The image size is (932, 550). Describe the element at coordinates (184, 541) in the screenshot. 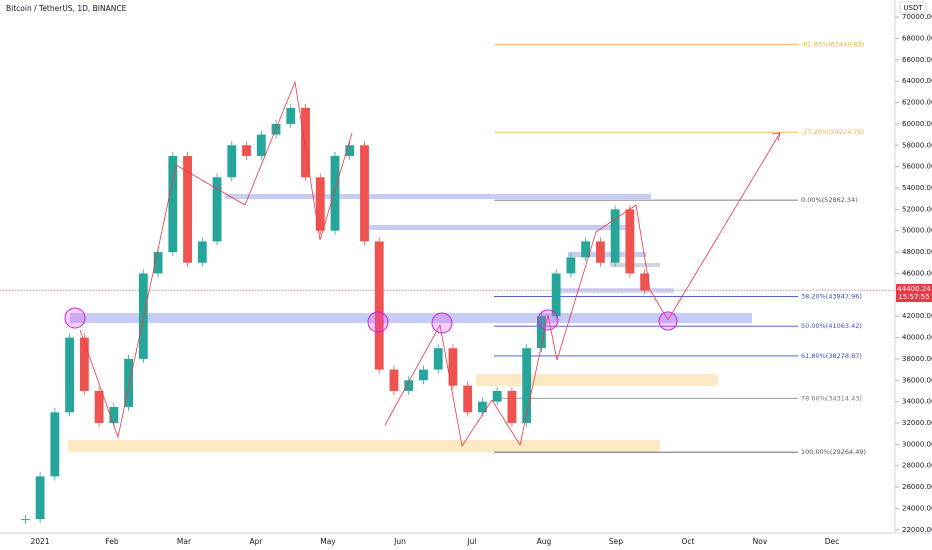

I see `x-tick-label: Mar` at that location.